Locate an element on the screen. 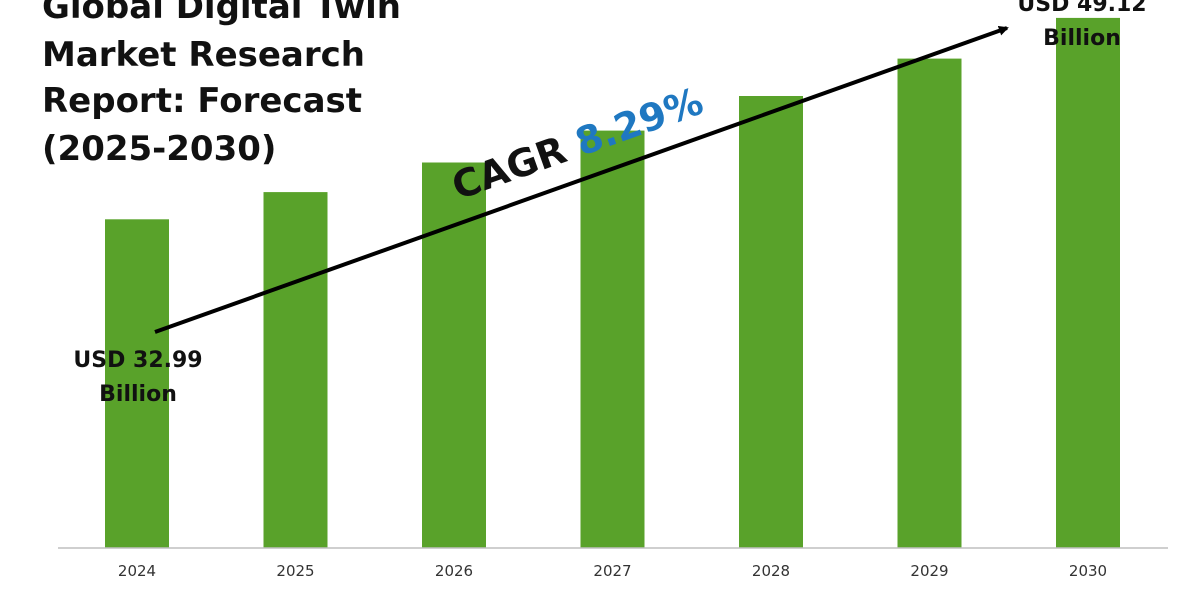  x-tick-label-2027: 2027 is located at coordinates (612, 571).